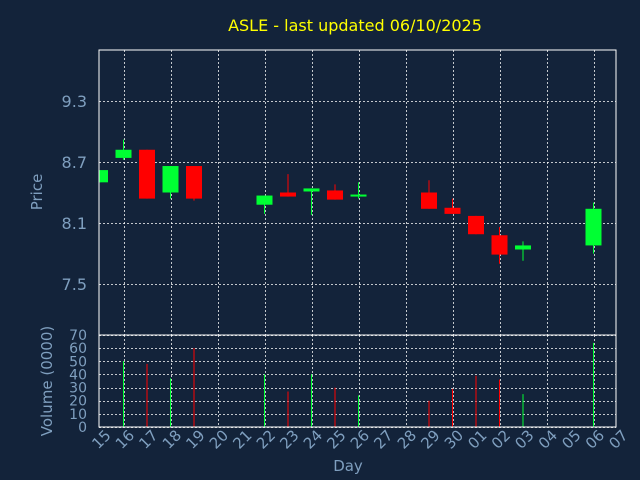 This screenshot has height=480, width=640. Describe the element at coordinates (78, 375) in the screenshot. I see `volume-tick-label: 40` at that location.